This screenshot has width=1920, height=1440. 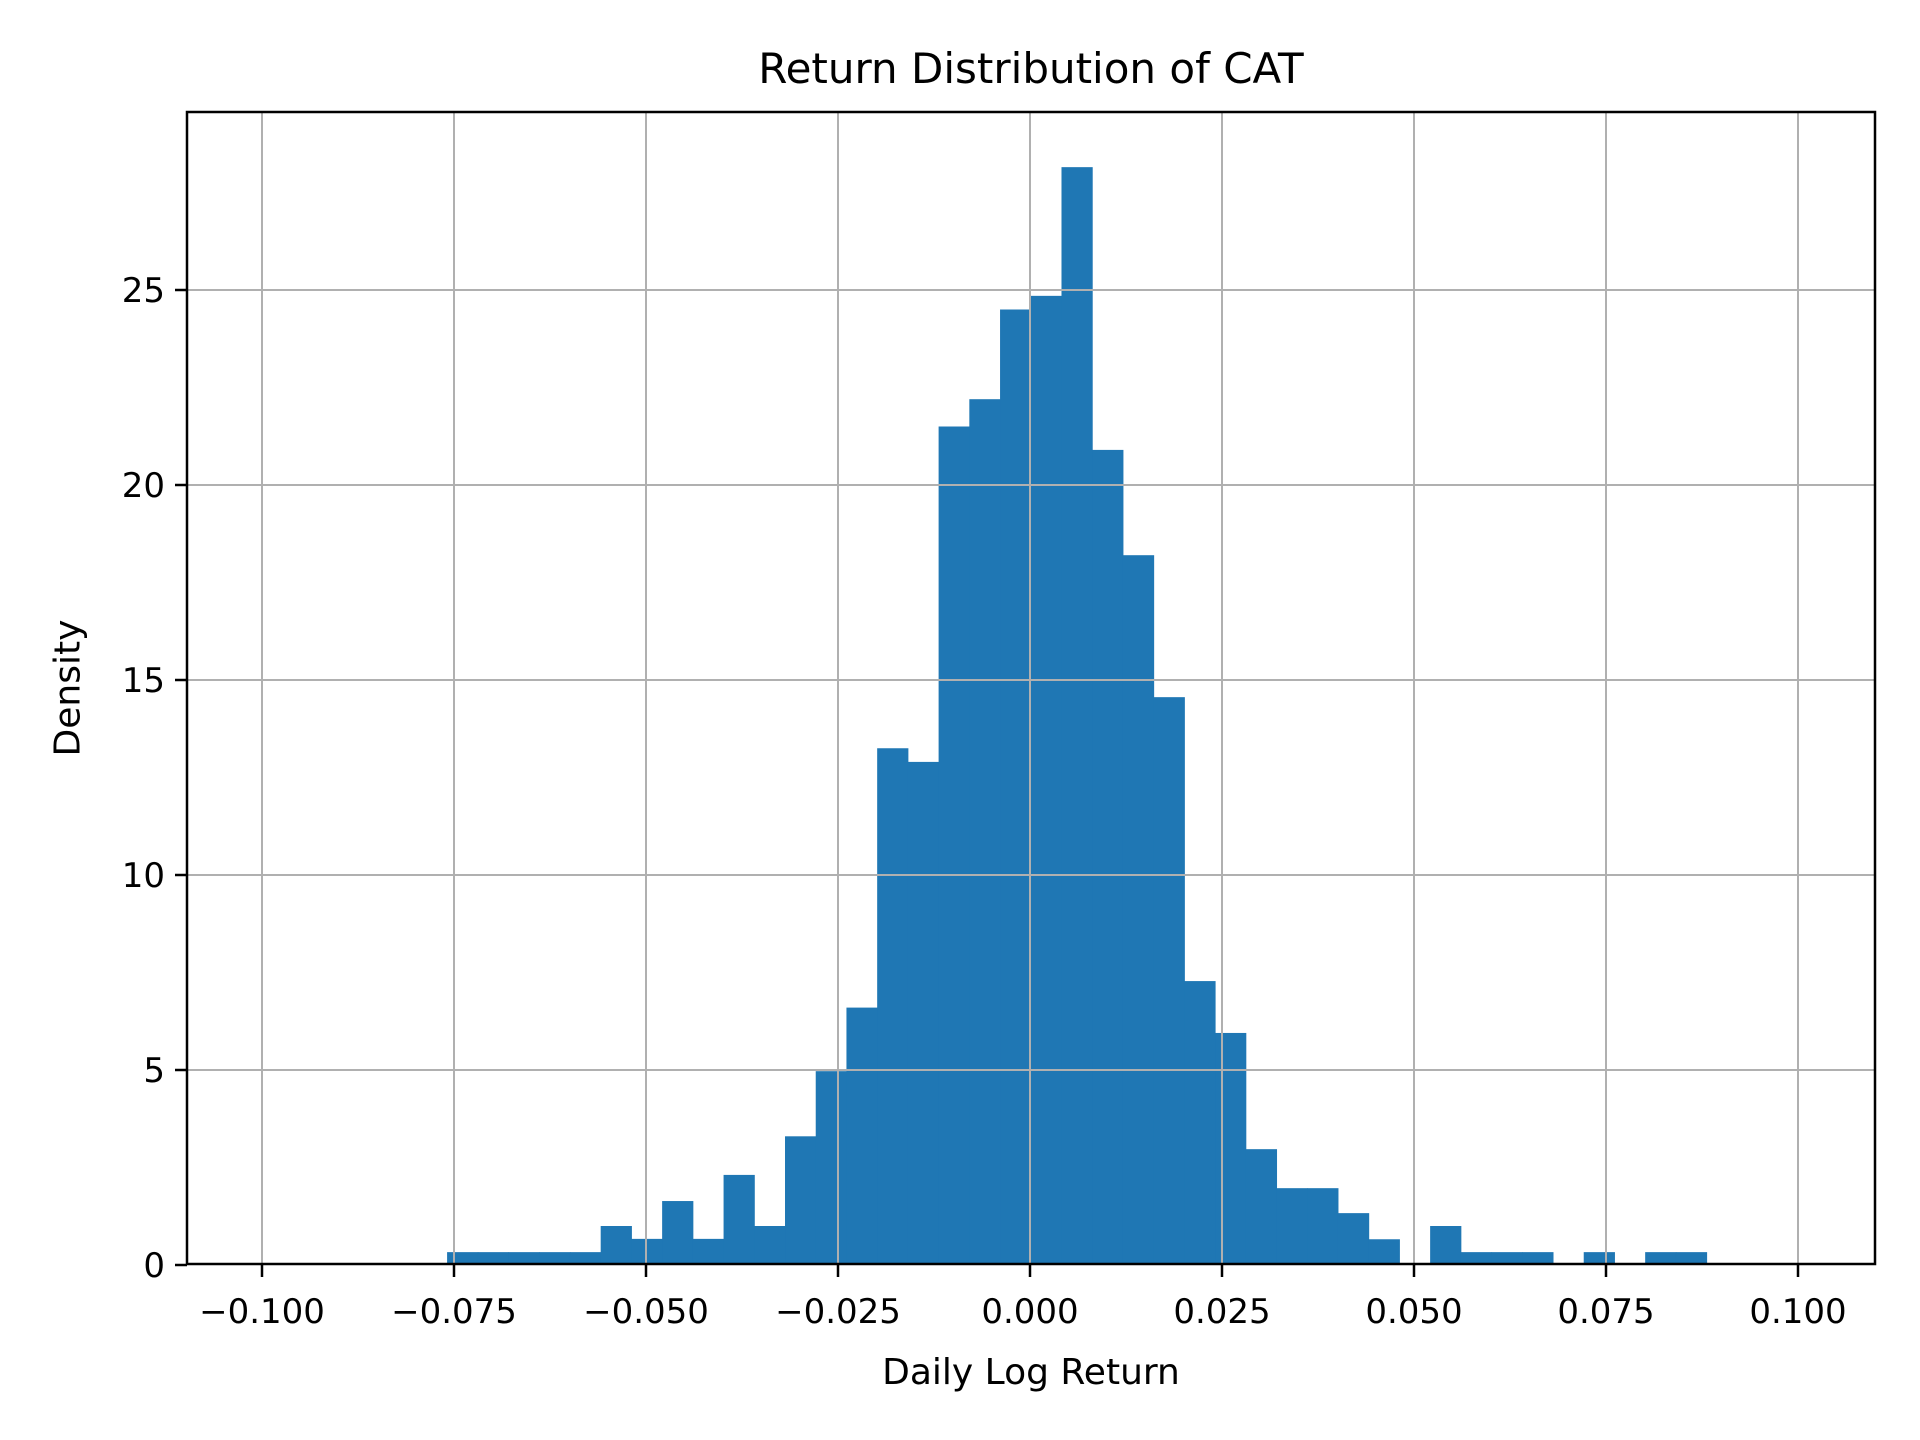 What do you see at coordinates (1029, 1312) in the screenshot?
I see `x-tick-label: 0.000` at bounding box center [1029, 1312].